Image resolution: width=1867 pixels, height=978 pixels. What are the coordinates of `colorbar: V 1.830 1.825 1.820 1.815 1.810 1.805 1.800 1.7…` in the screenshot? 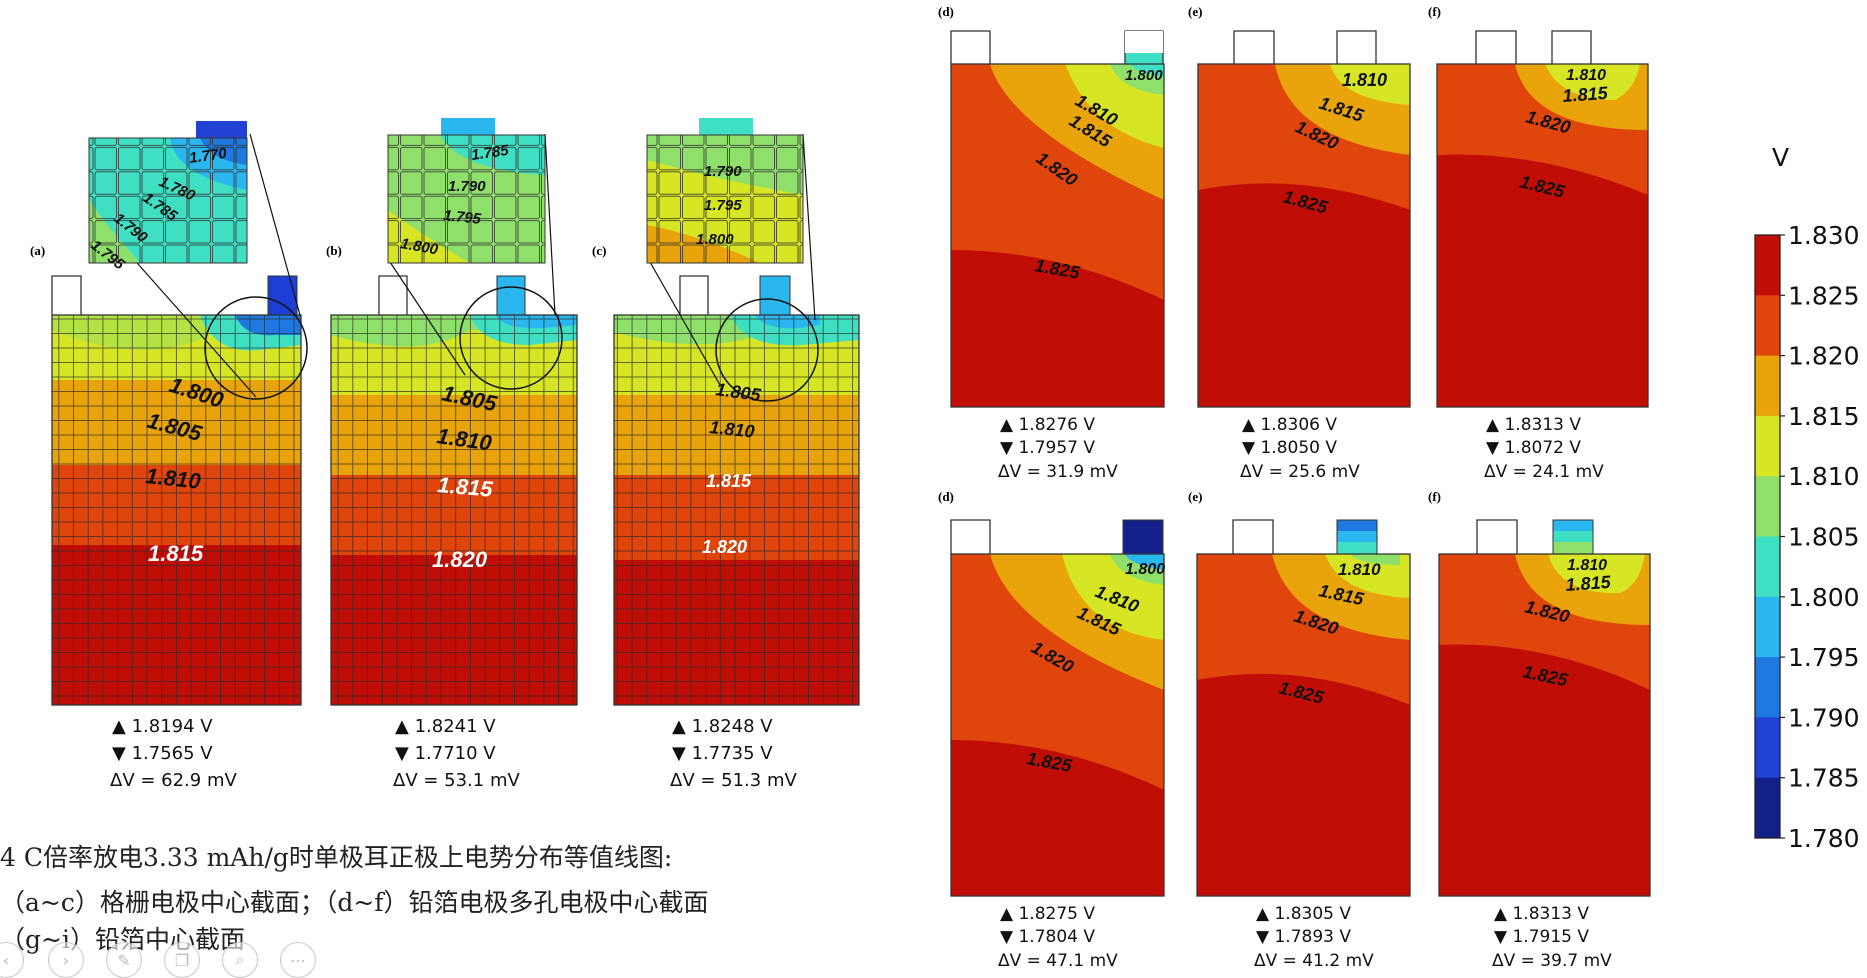 It's located at (1807, 498).